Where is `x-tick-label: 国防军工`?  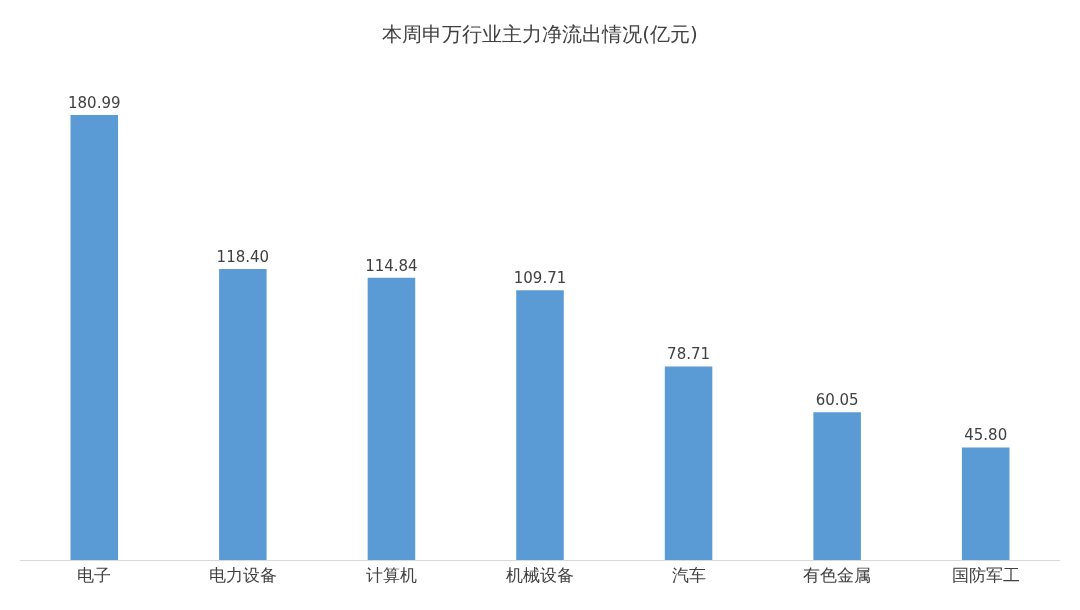
x-tick-label: 国防军工 is located at coordinates (985, 575).